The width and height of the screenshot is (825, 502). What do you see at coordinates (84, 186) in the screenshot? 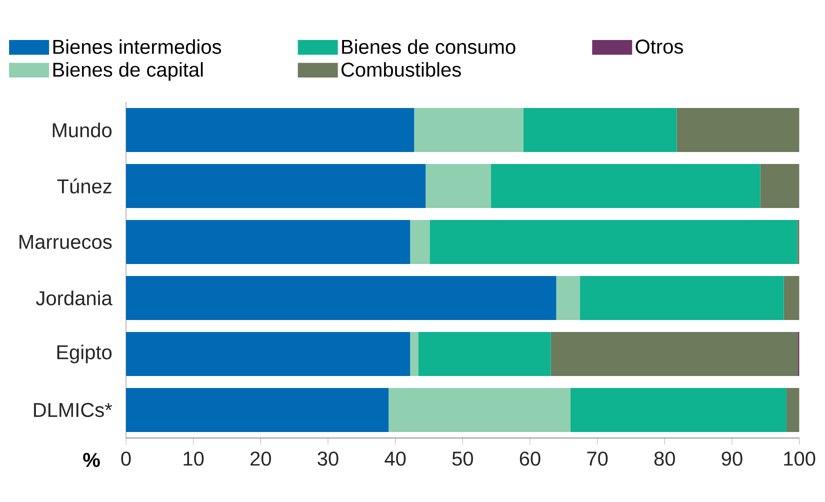
I see `y-tick-label: Túnez` at bounding box center [84, 186].